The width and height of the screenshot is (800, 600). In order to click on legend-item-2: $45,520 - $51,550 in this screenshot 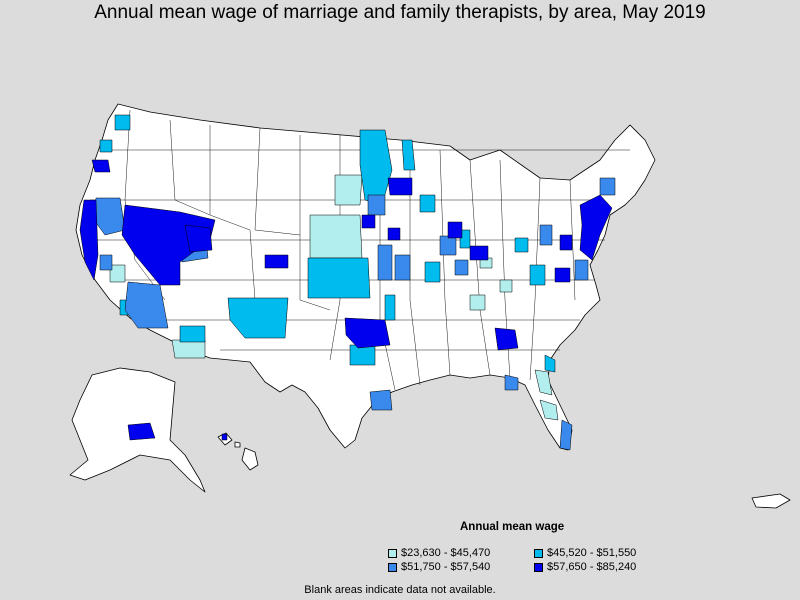, I will do `click(585, 553)`.